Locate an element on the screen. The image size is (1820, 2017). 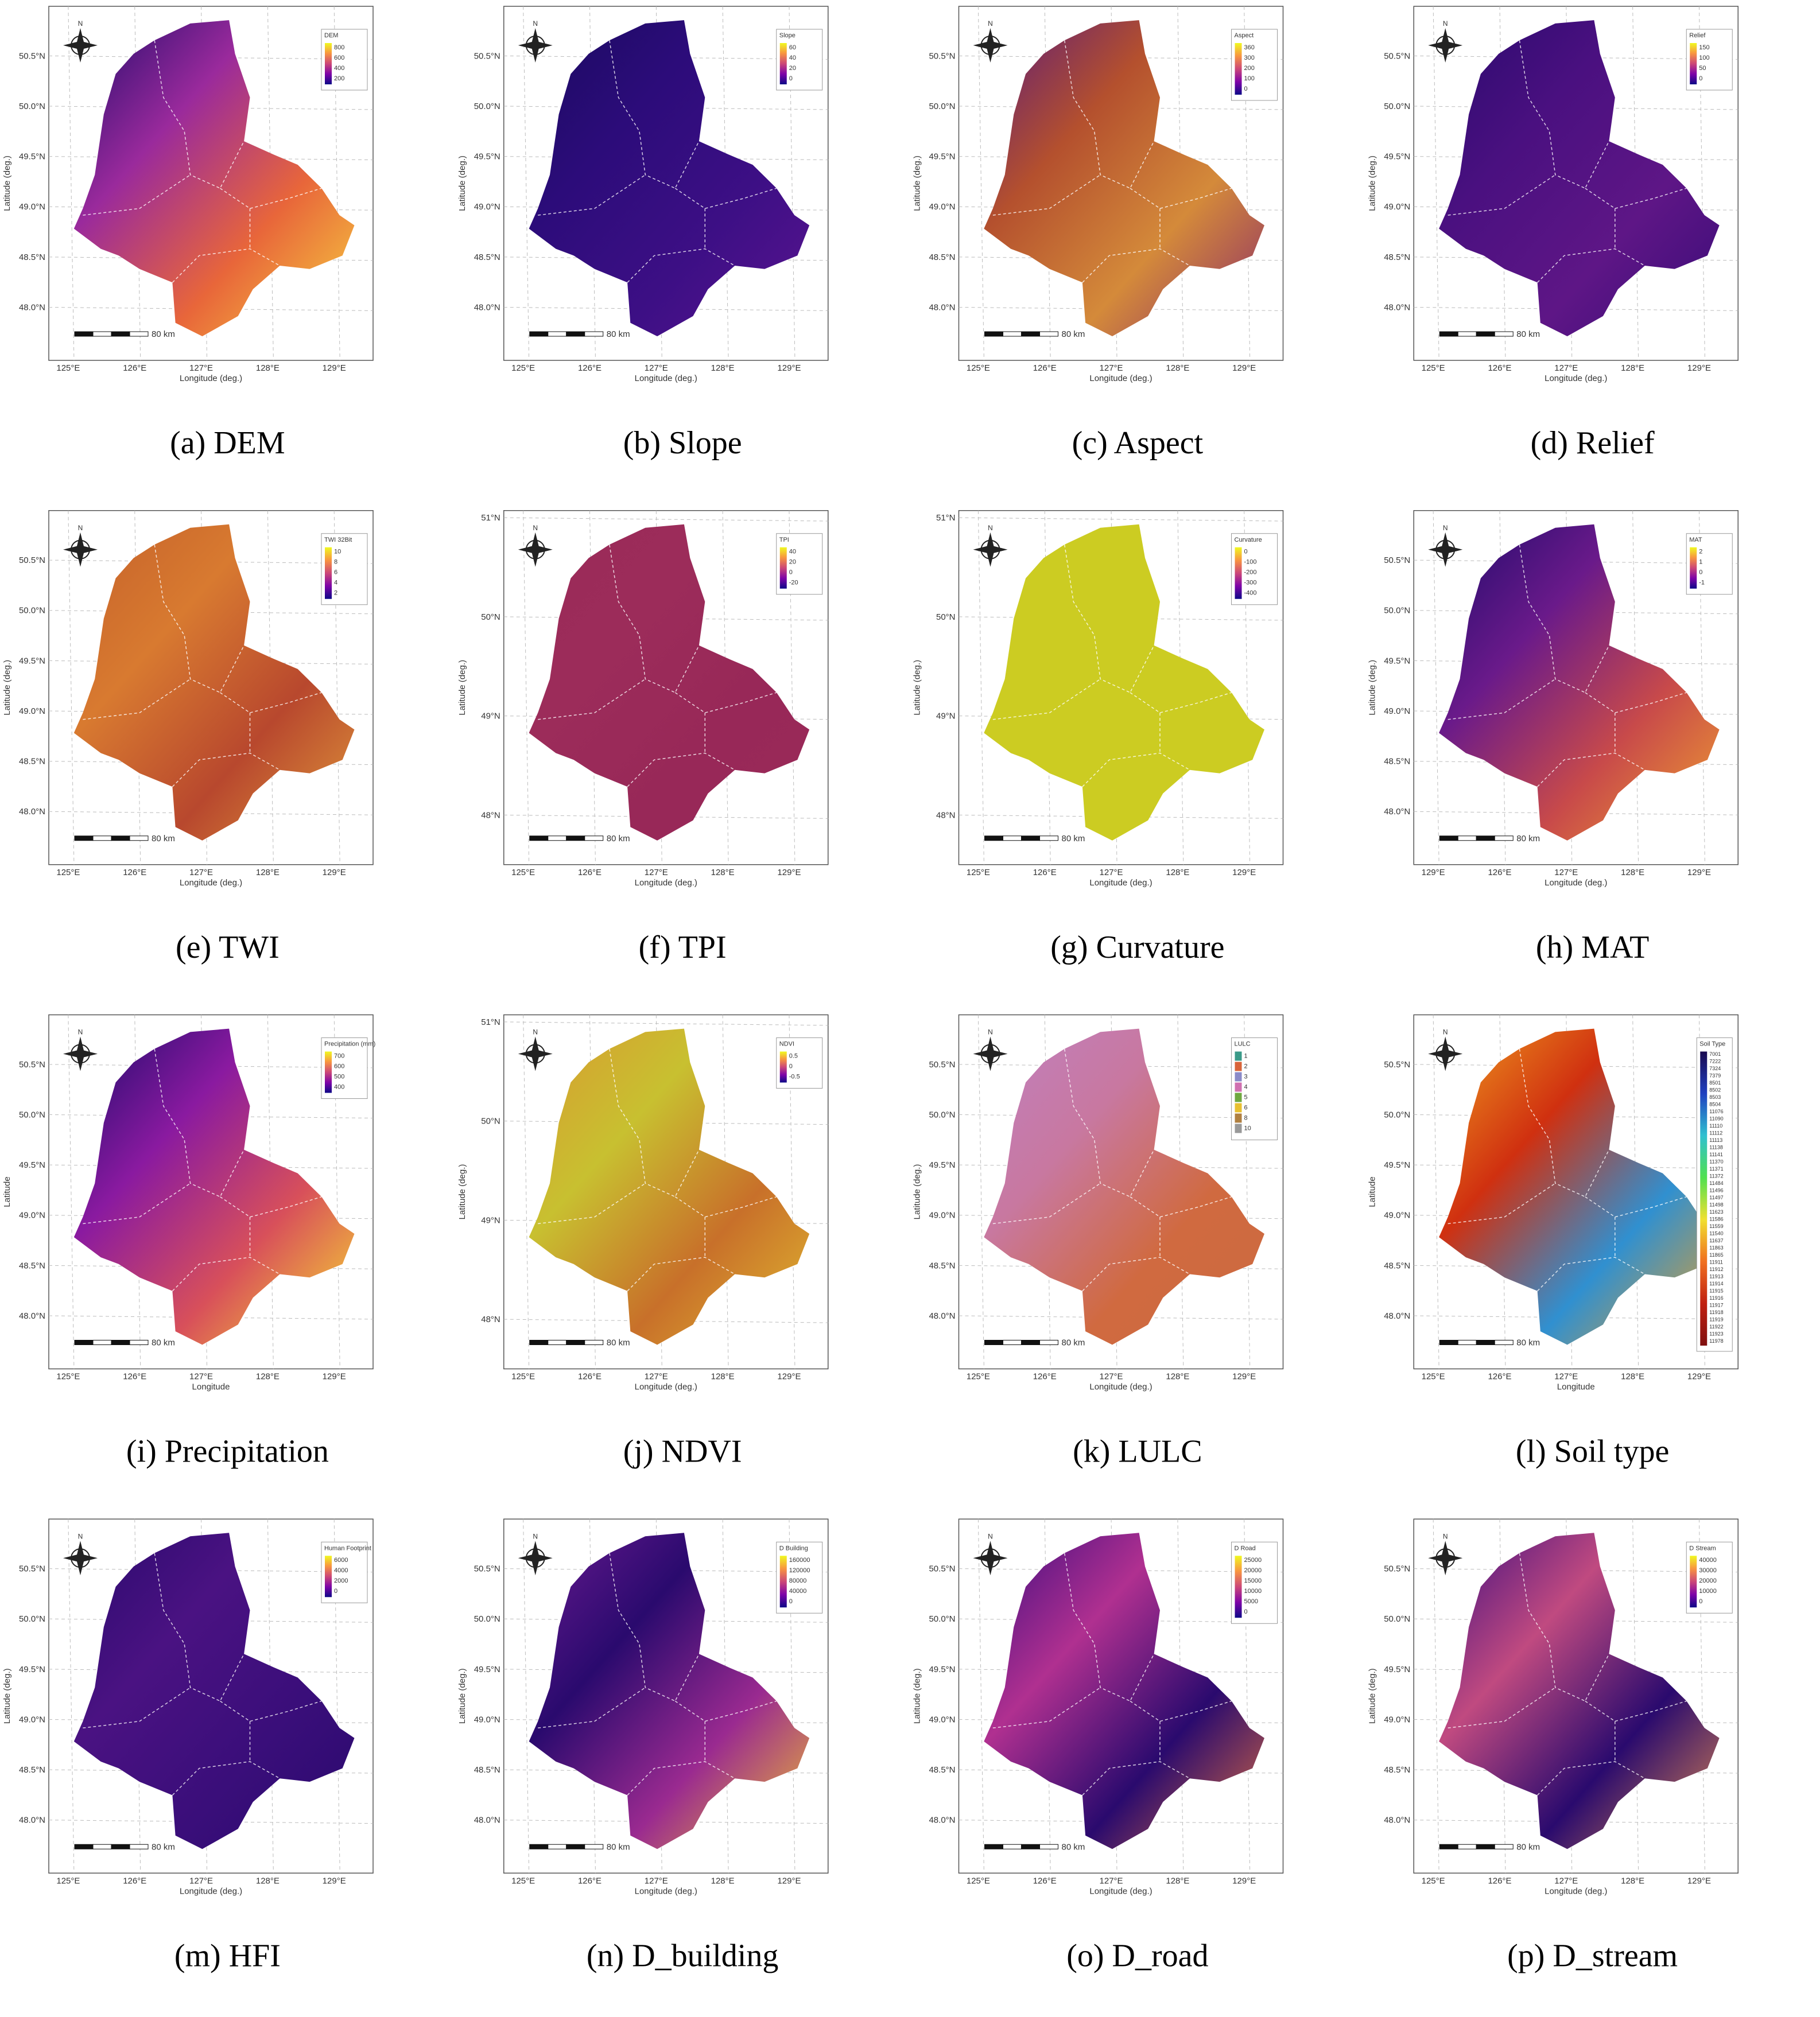
legend-title: D Building is located at coordinates (793, 1548).